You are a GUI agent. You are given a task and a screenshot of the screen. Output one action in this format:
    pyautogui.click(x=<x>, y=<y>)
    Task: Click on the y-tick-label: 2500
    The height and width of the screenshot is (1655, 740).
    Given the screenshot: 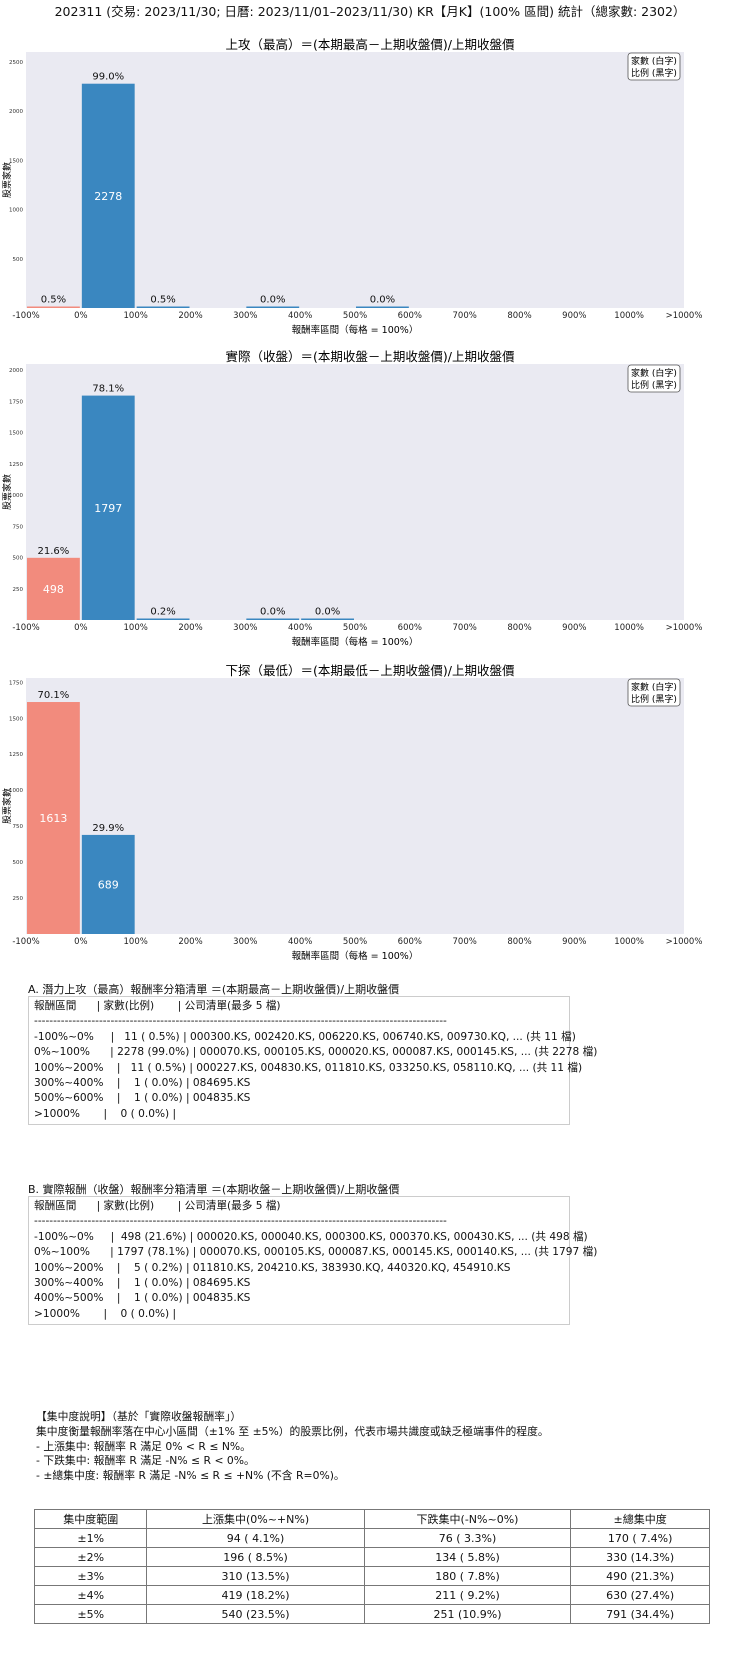 What is the action you would take?
    pyautogui.click(x=16, y=63)
    